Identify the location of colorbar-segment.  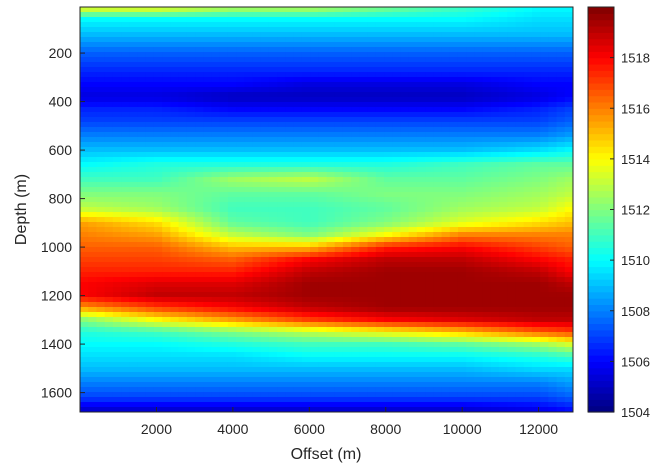
(601, 207).